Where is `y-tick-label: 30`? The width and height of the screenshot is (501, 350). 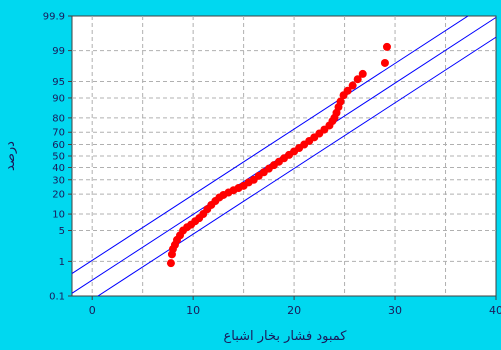
y-tick-label: 30 is located at coordinates (58, 180).